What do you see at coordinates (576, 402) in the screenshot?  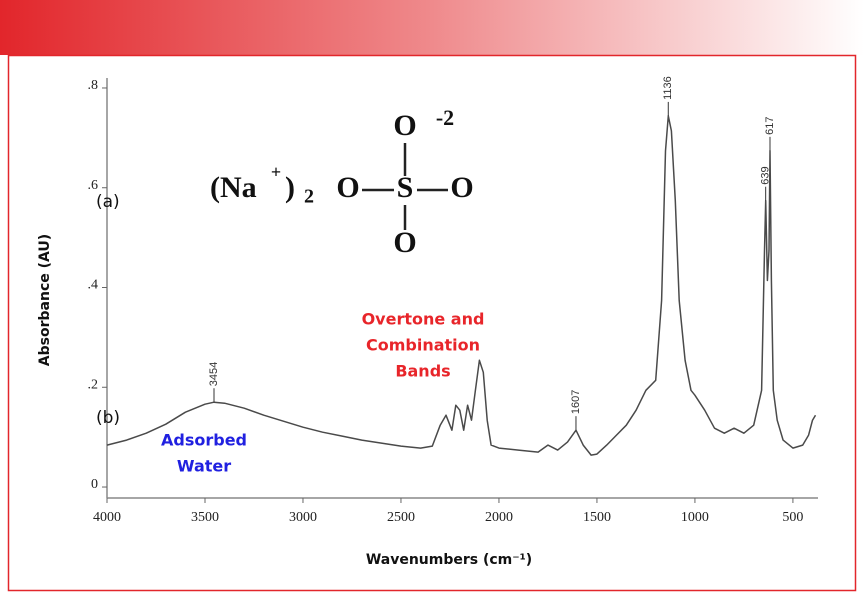 I see `peak-label: 1607` at bounding box center [576, 402].